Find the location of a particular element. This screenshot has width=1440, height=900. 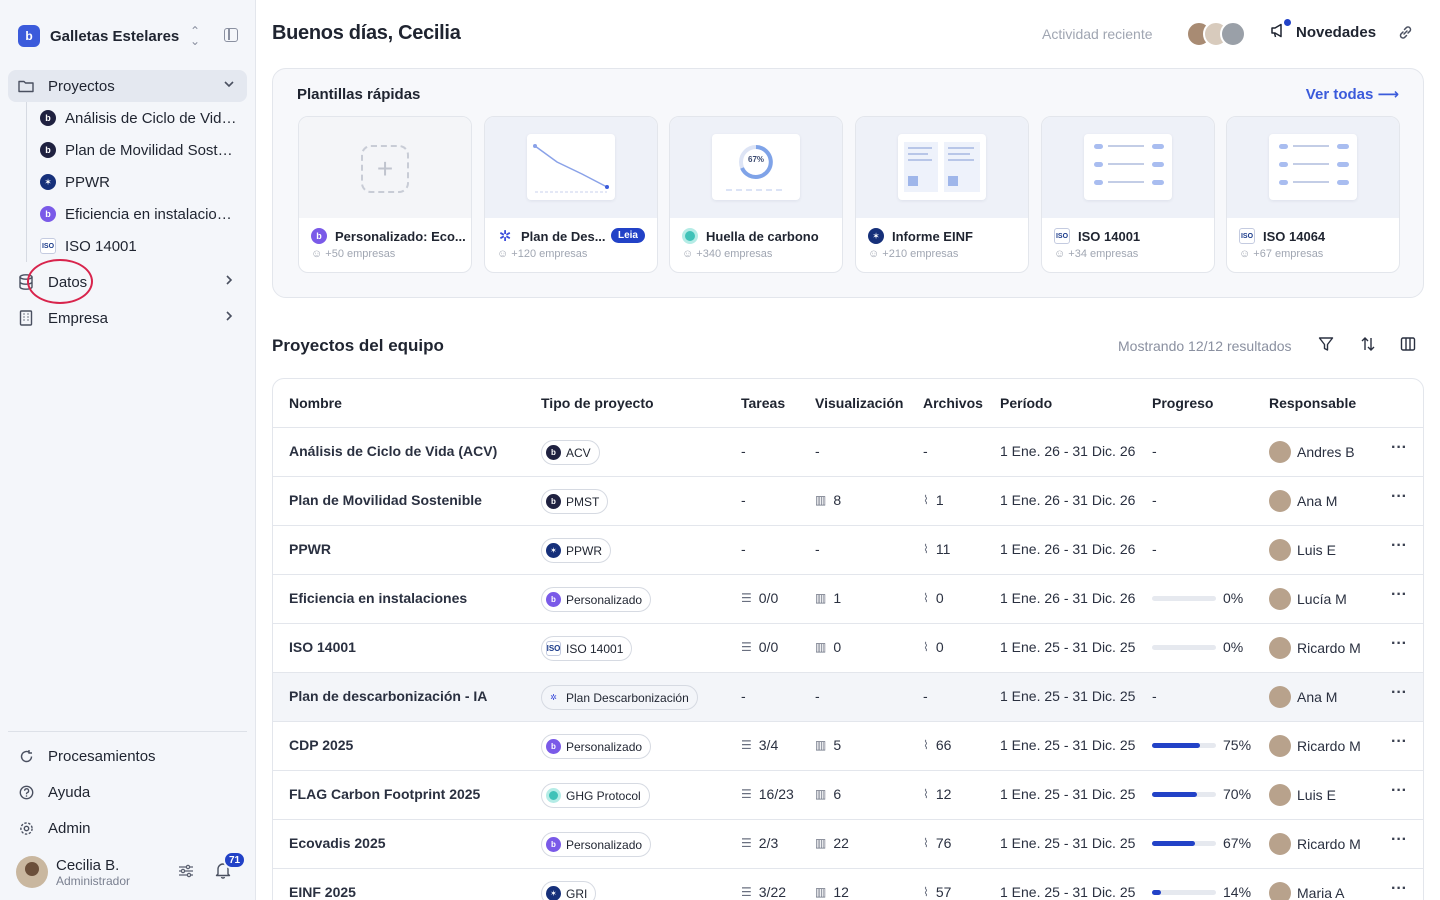

sidebar-collapse-icon is located at coordinates (231, 35).